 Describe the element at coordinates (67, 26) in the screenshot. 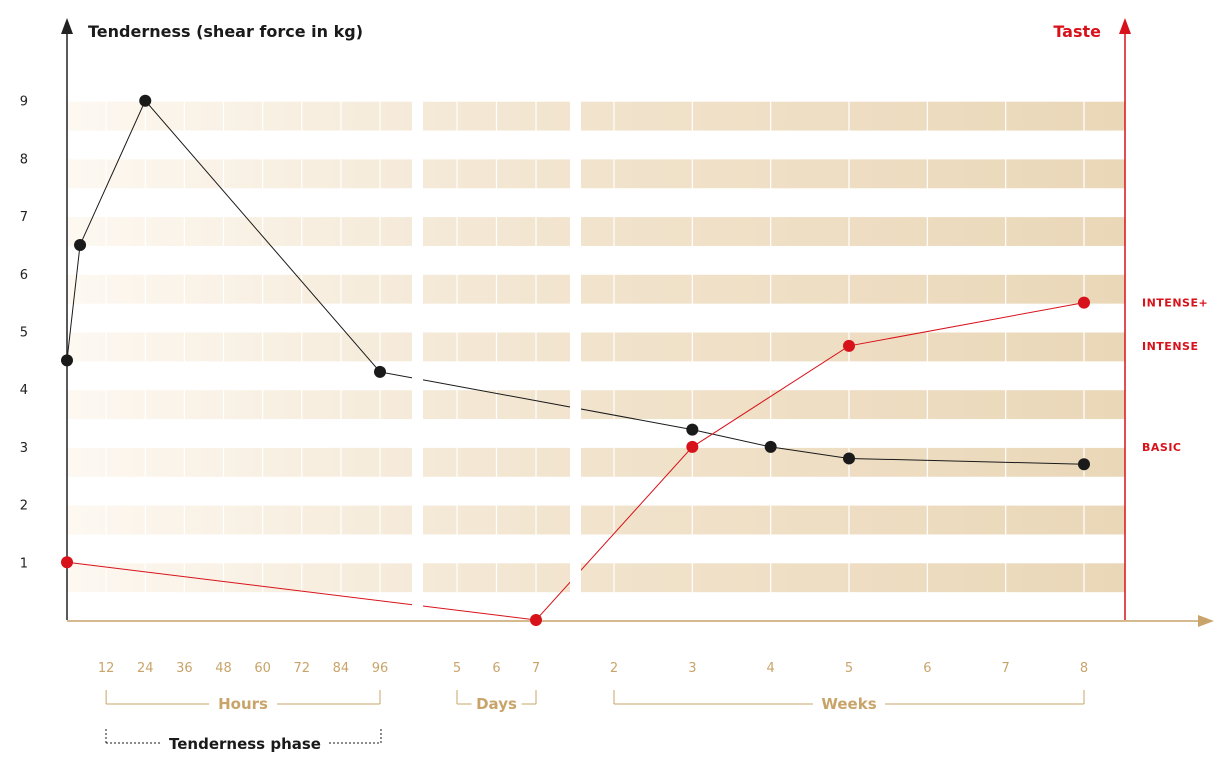

I see `y-axis-left-arrow` at that location.